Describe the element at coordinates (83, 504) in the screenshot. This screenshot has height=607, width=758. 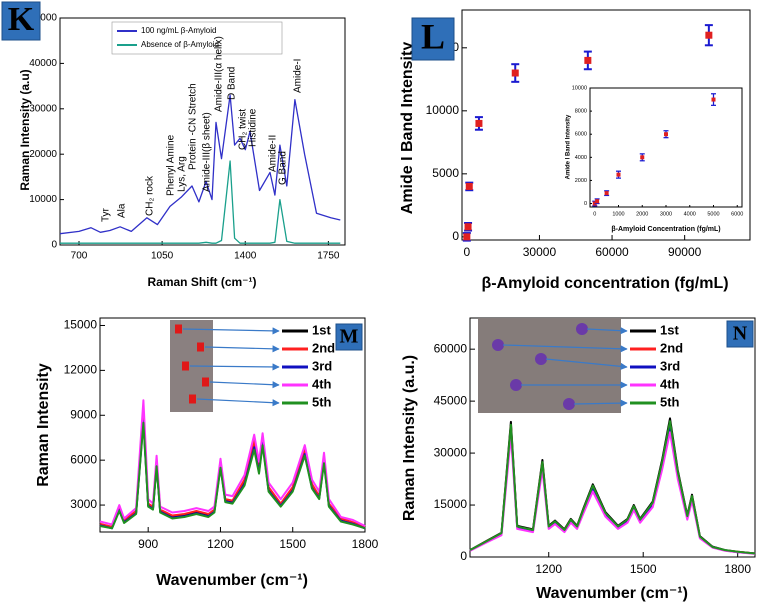
I see `y-tick-label: 3000` at that location.